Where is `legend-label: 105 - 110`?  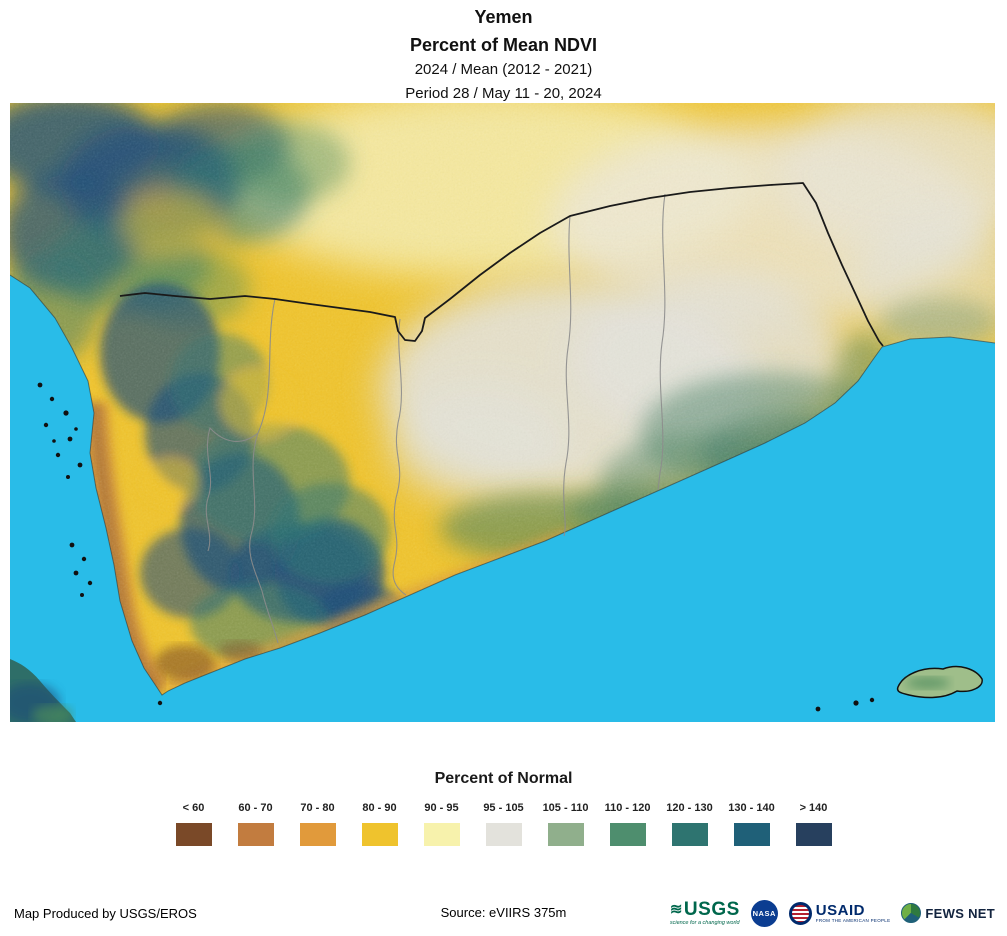 legend-label: 105 - 110 is located at coordinates (565, 808).